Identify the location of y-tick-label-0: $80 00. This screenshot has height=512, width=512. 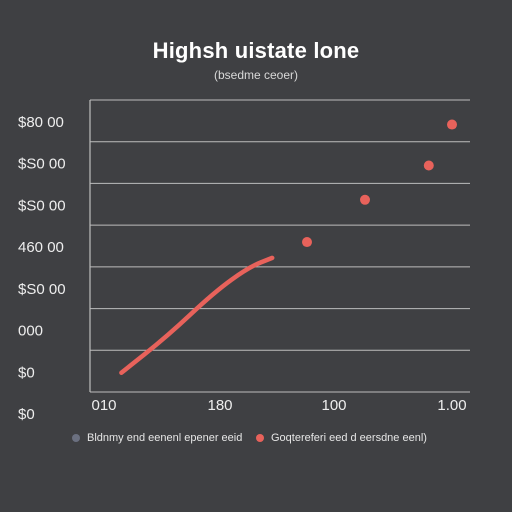
(41, 122).